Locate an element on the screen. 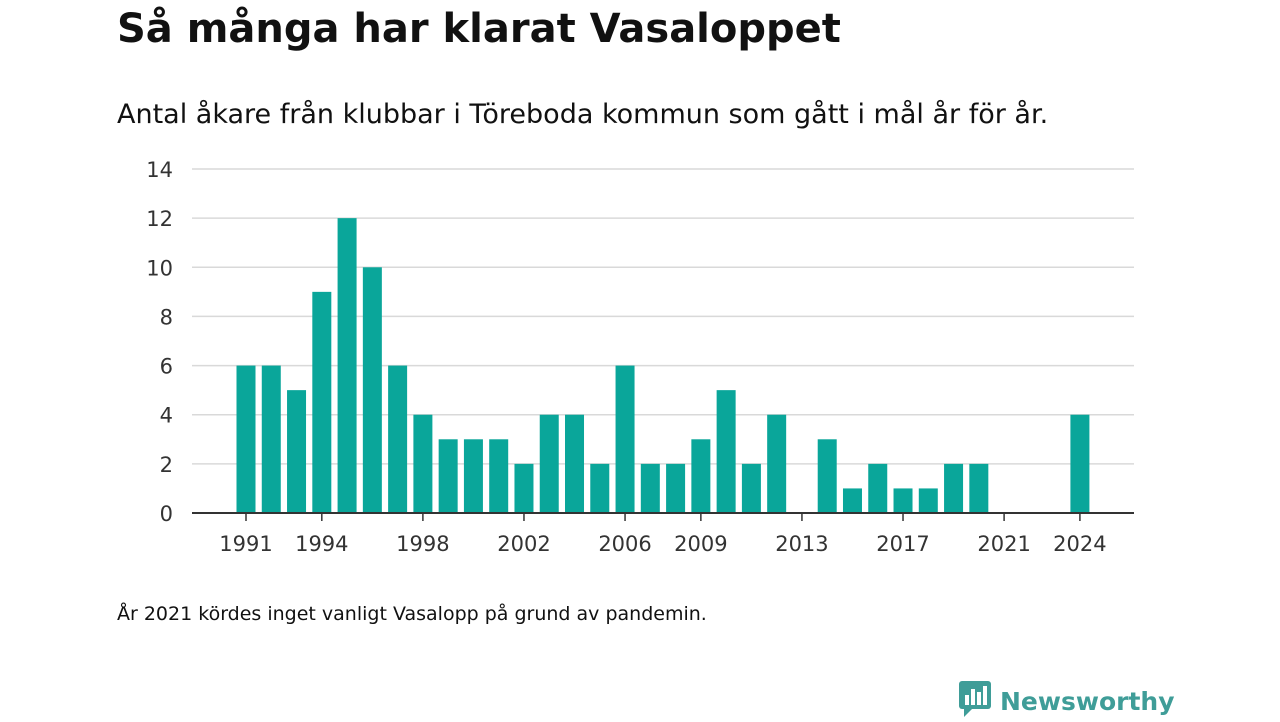 The image size is (1280, 722). bar-2015 is located at coordinates (852, 500).